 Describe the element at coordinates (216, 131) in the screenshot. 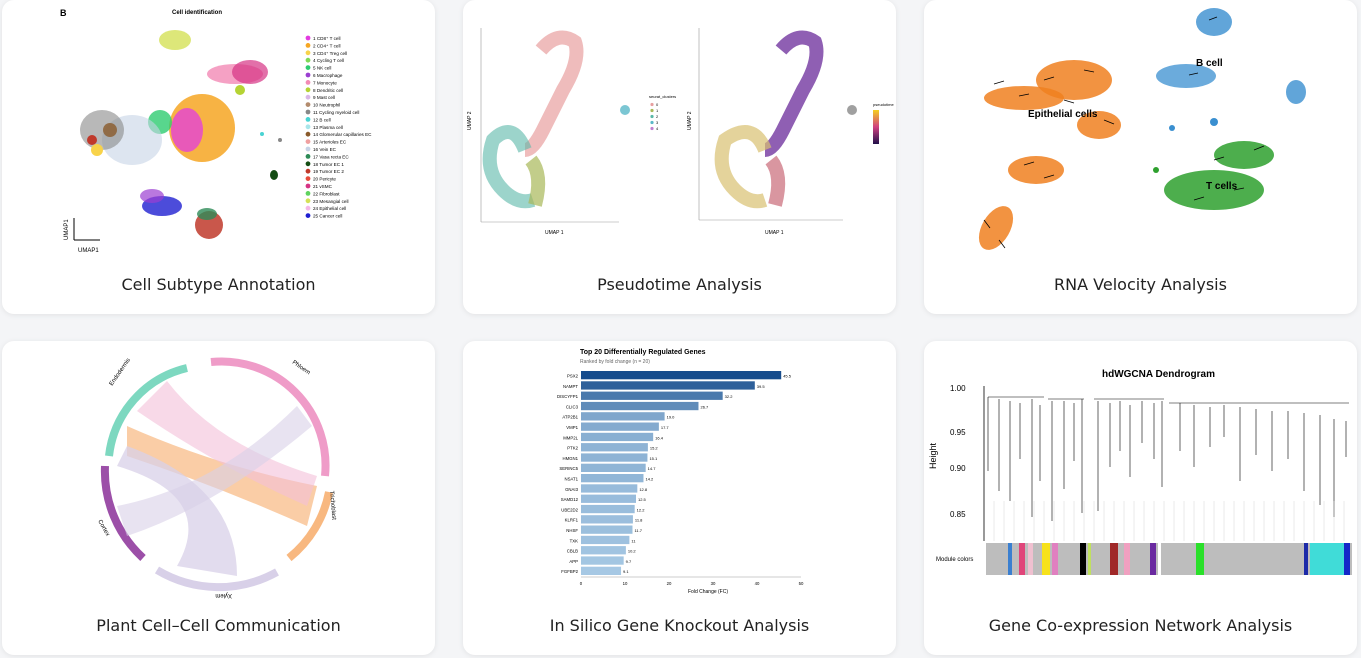

I see `umap-cell-identification-figure: B Cell identification UMAP1 UMAP1` at that location.